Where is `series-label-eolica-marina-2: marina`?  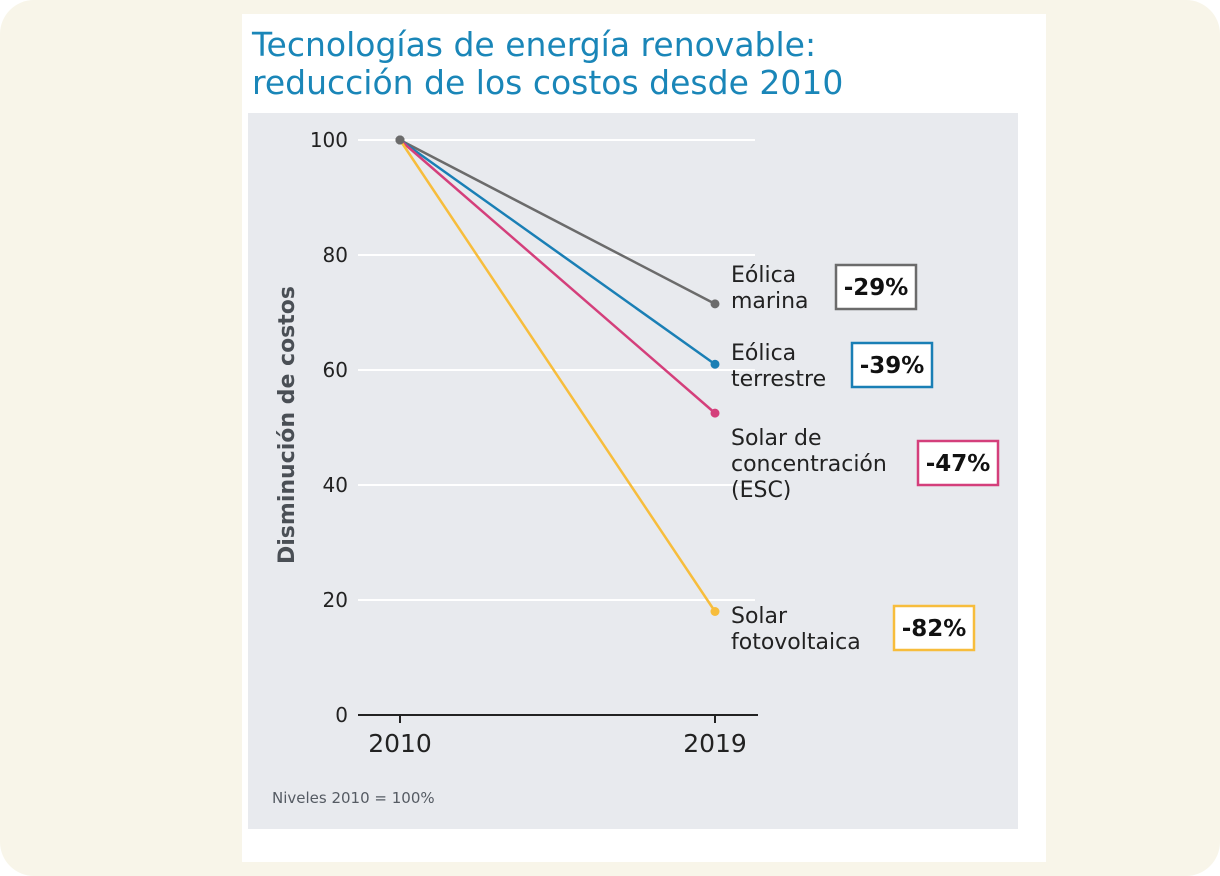
series-label-eolica-marina-2: marina is located at coordinates (770, 301).